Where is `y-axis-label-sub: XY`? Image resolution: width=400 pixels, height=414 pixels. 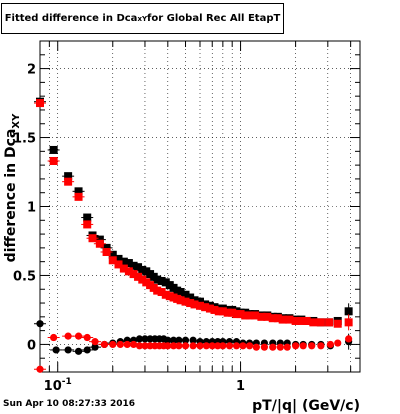 y-axis-label-sub: XY is located at coordinates (16, 121).